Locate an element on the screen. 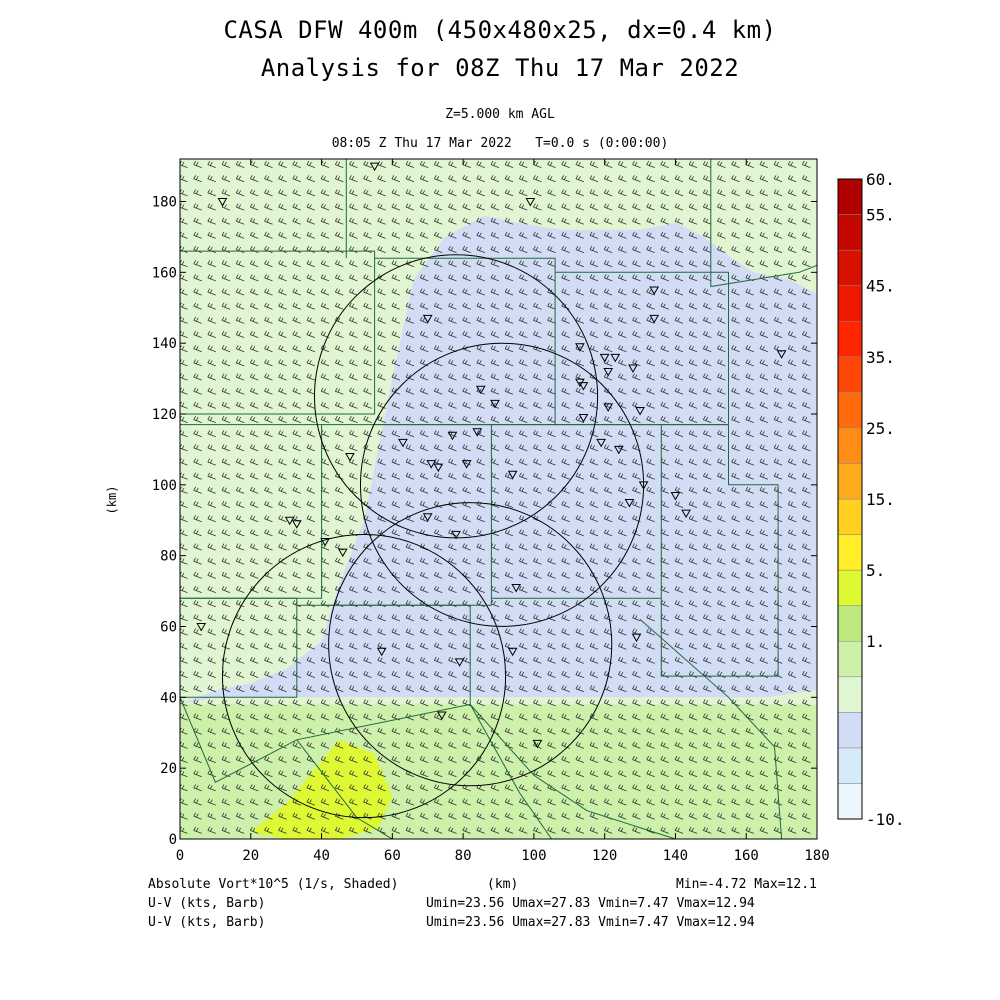 This screenshot has width=1000, height=1000. x-axis-label: (km) is located at coordinates (503, 884).